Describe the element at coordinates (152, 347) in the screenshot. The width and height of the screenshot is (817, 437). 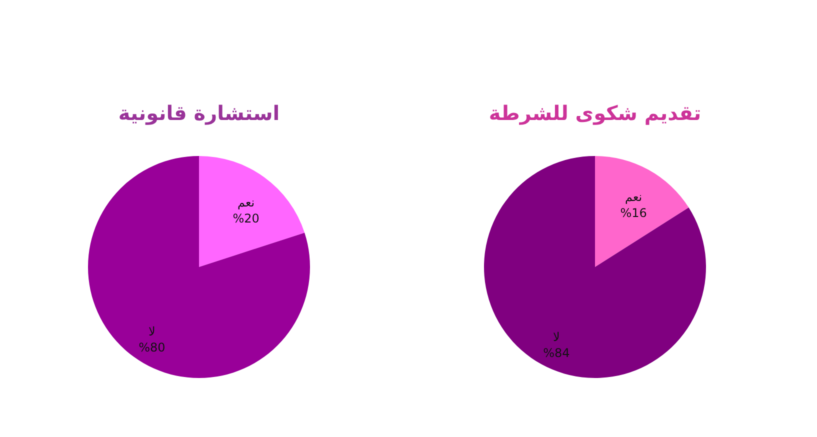
I see `data-label: %80` at that location.